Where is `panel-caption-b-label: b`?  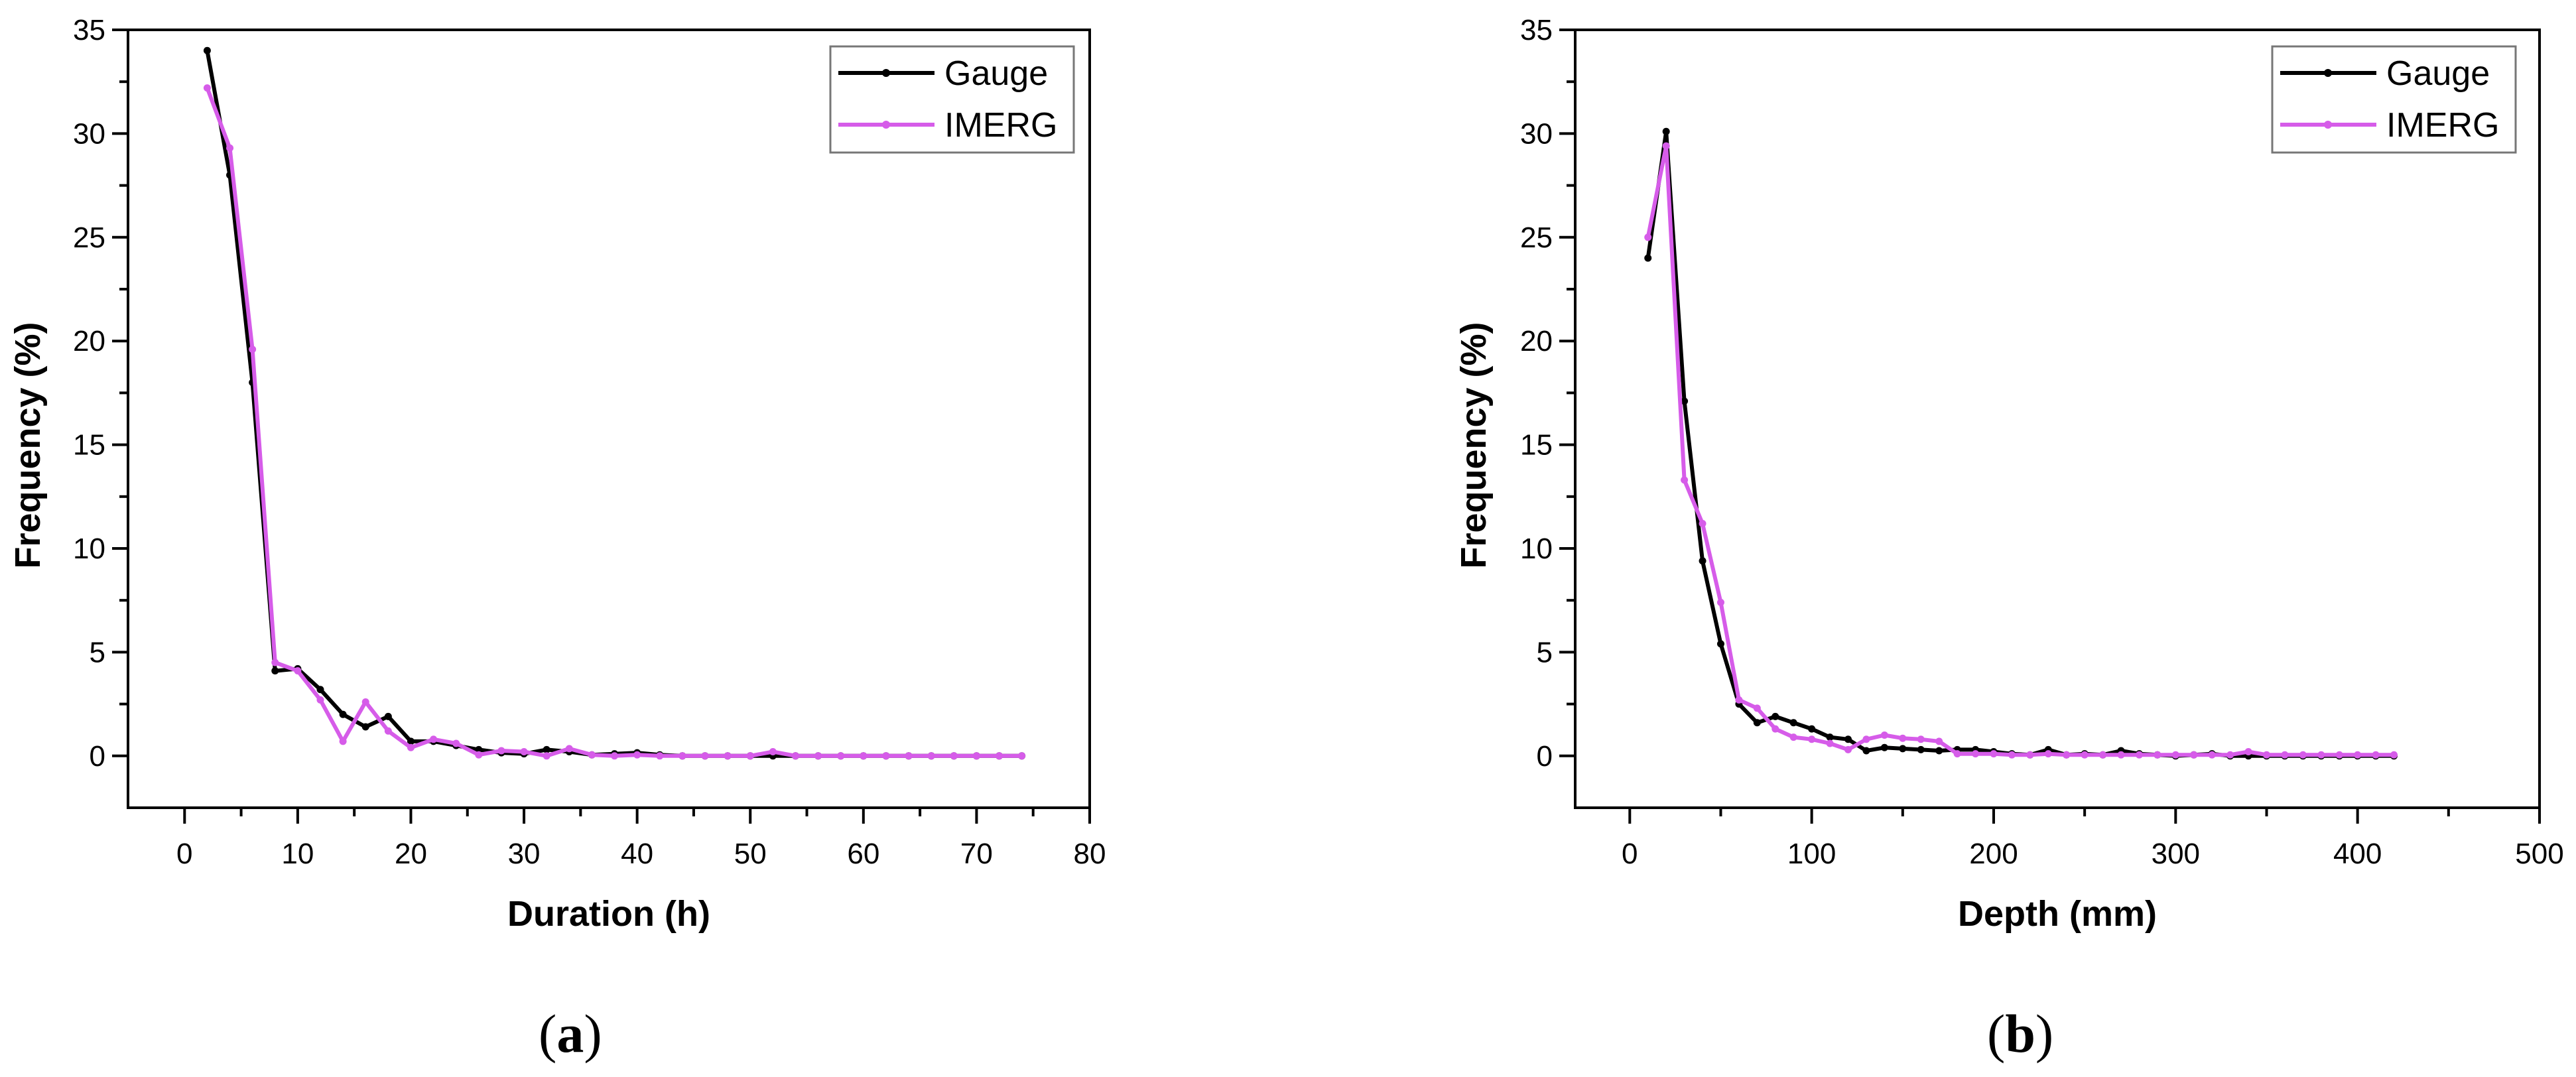 panel-caption-b-label: b is located at coordinates (2020, 1034).